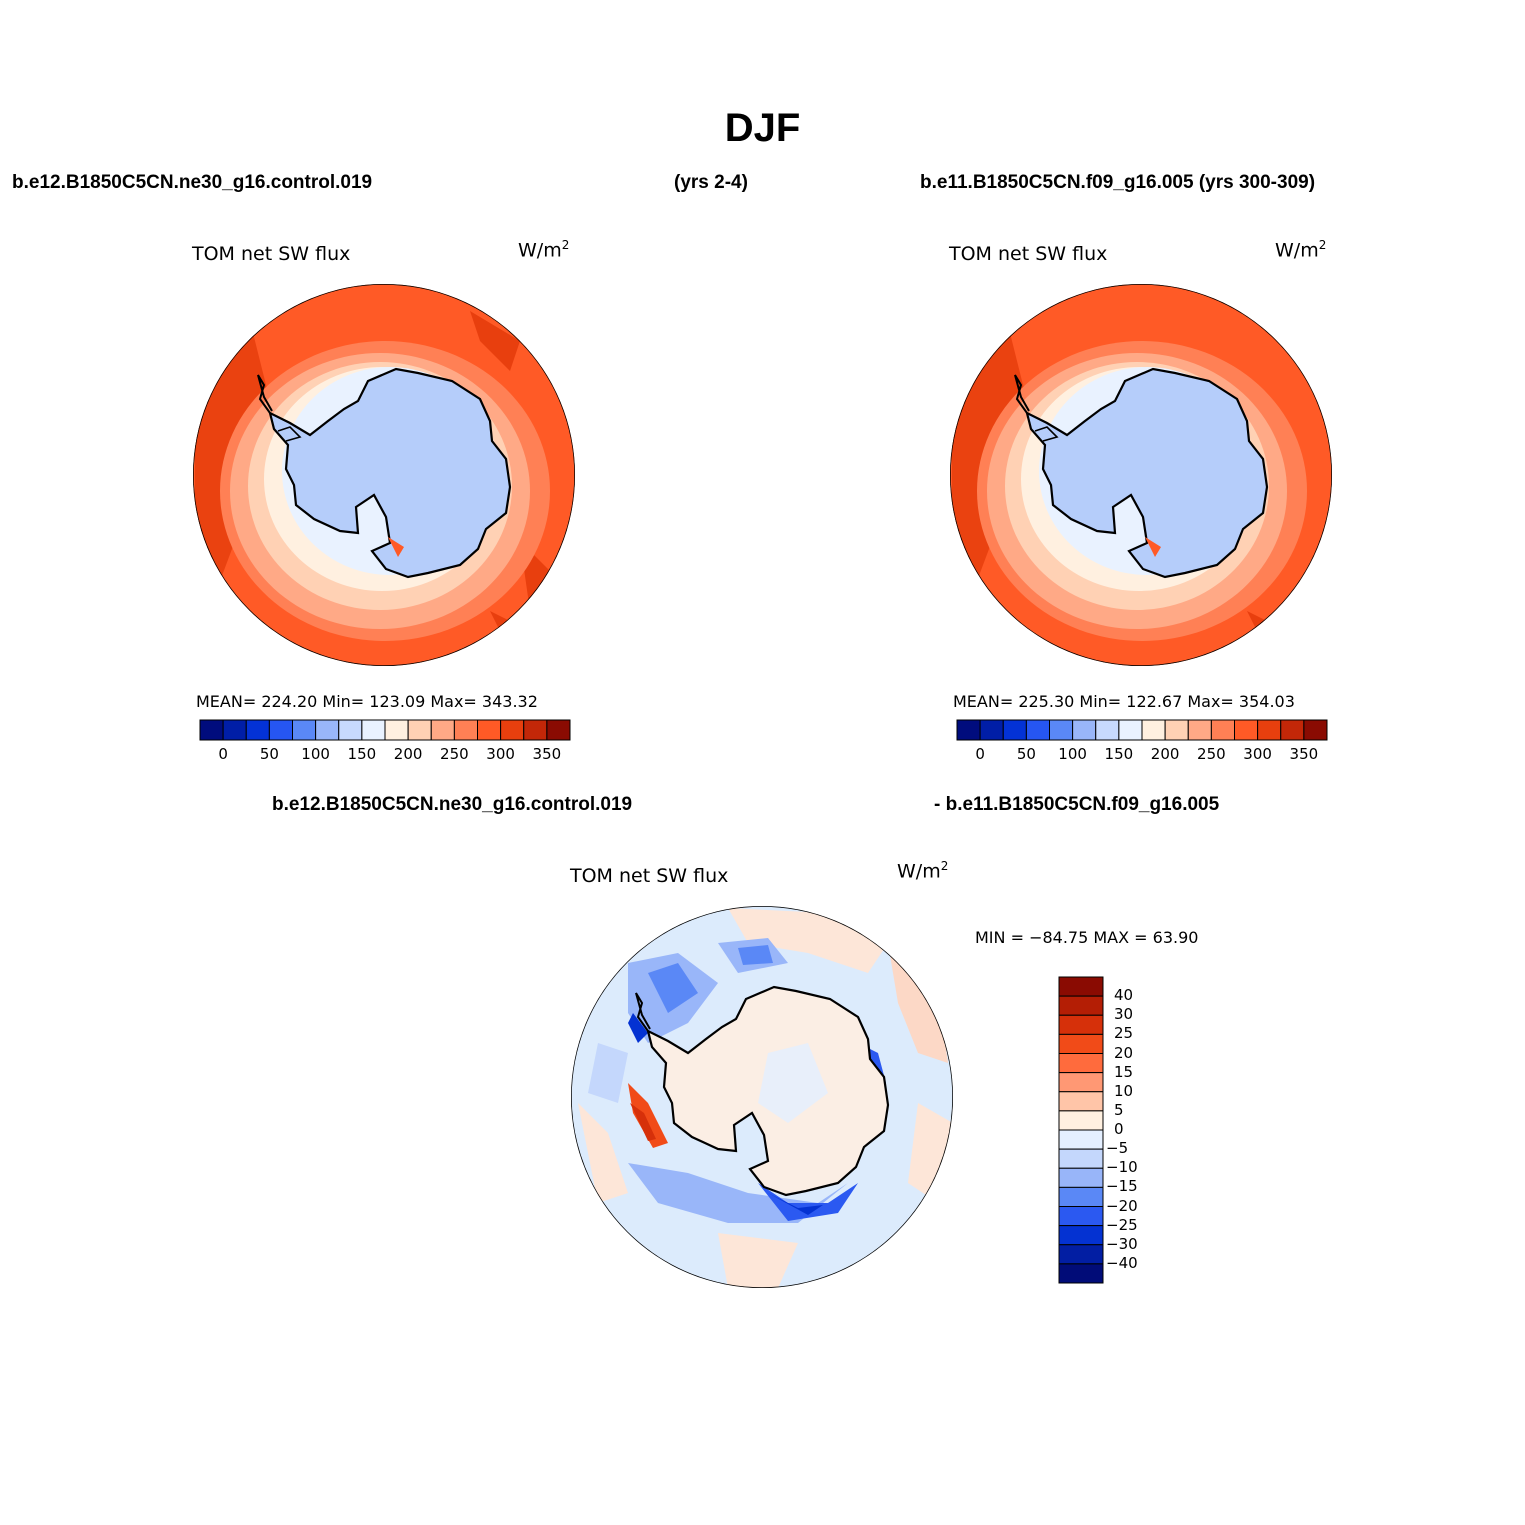 This screenshot has height=1525, width=1525. I want to click on panel2-polar-map, so click(1141, 475).